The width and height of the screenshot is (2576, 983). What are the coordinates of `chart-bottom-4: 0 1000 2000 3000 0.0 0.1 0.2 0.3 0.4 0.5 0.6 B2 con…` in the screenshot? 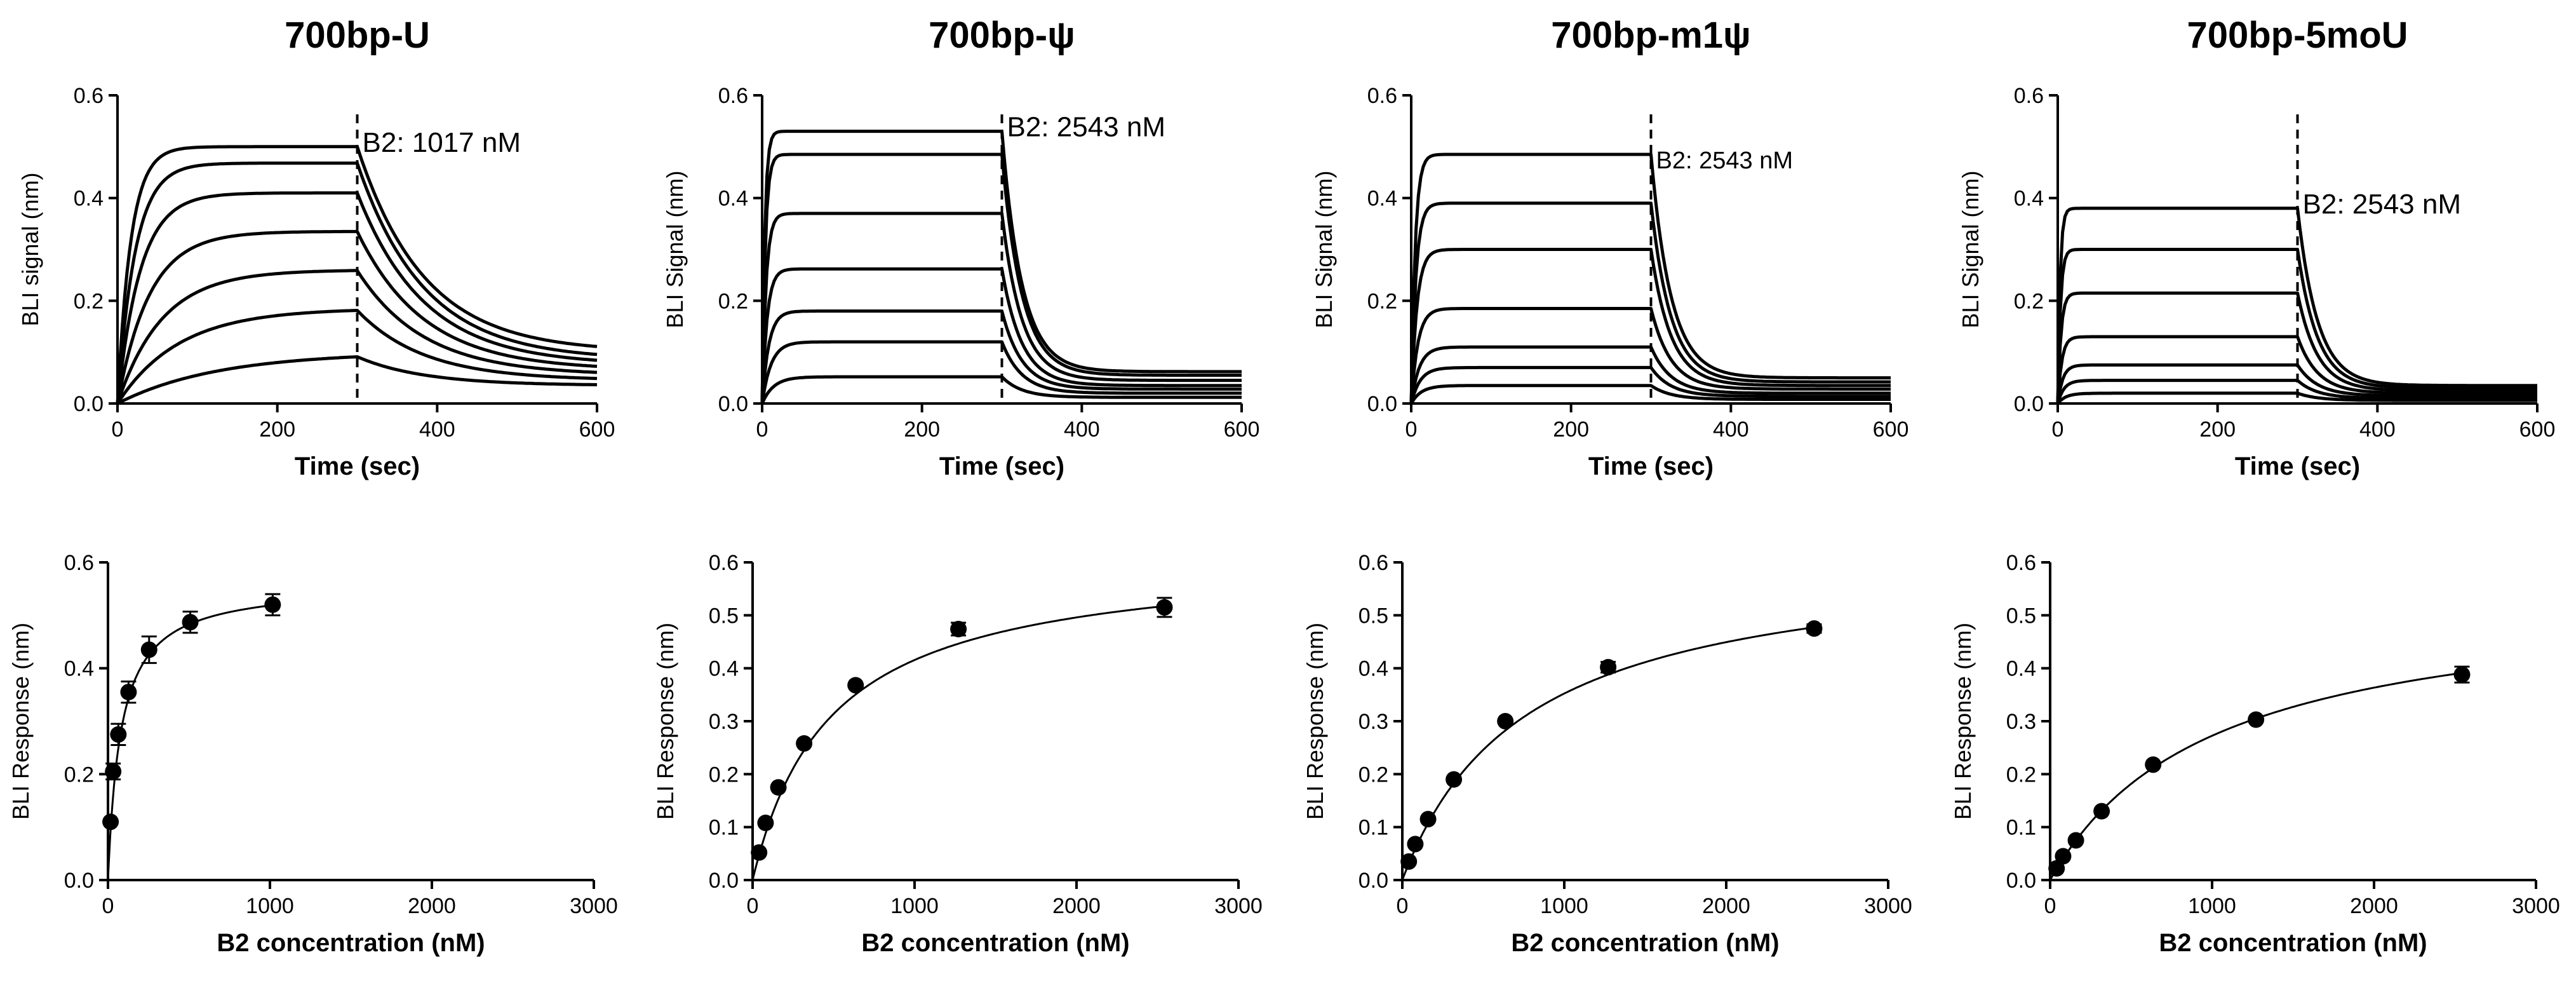 It's located at (2255, 754).